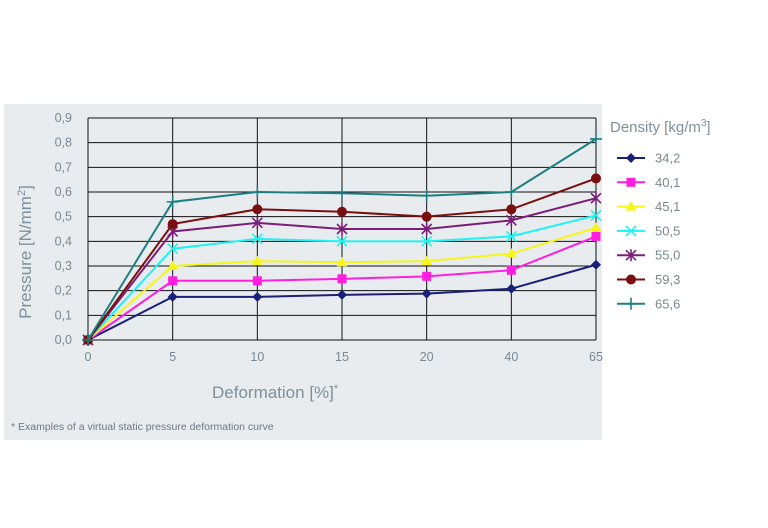 The height and width of the screenshot is (528, 768). I want to click on y-tick-labels: 0,0 0,1 0,2 0,3 0,4 0,5 0,6 0,7 0,8 0,9, so click(63, 229).